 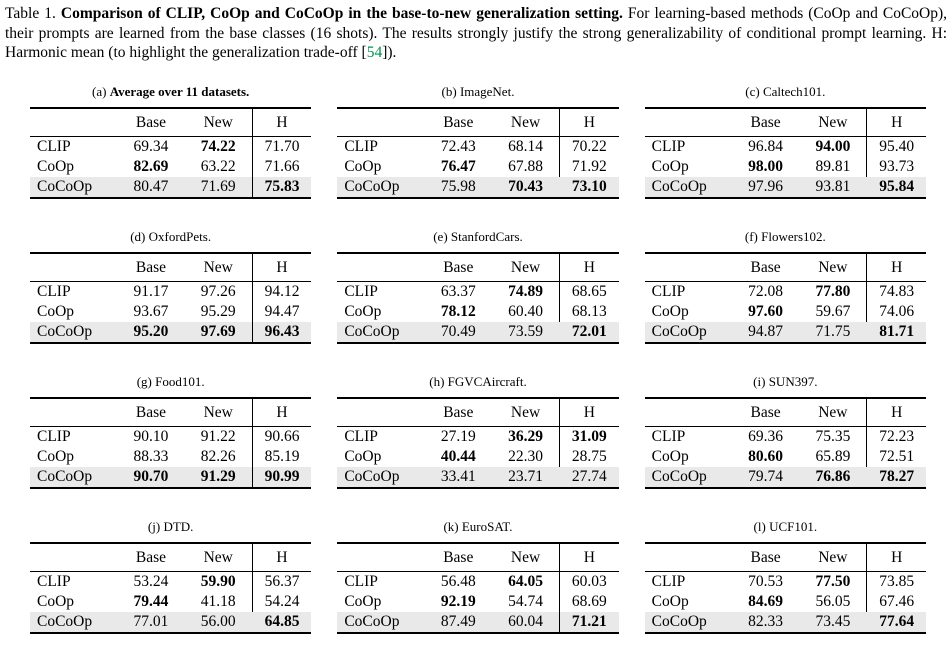 I want to click on cell-new: 74.89, so click(x=525, y=291).